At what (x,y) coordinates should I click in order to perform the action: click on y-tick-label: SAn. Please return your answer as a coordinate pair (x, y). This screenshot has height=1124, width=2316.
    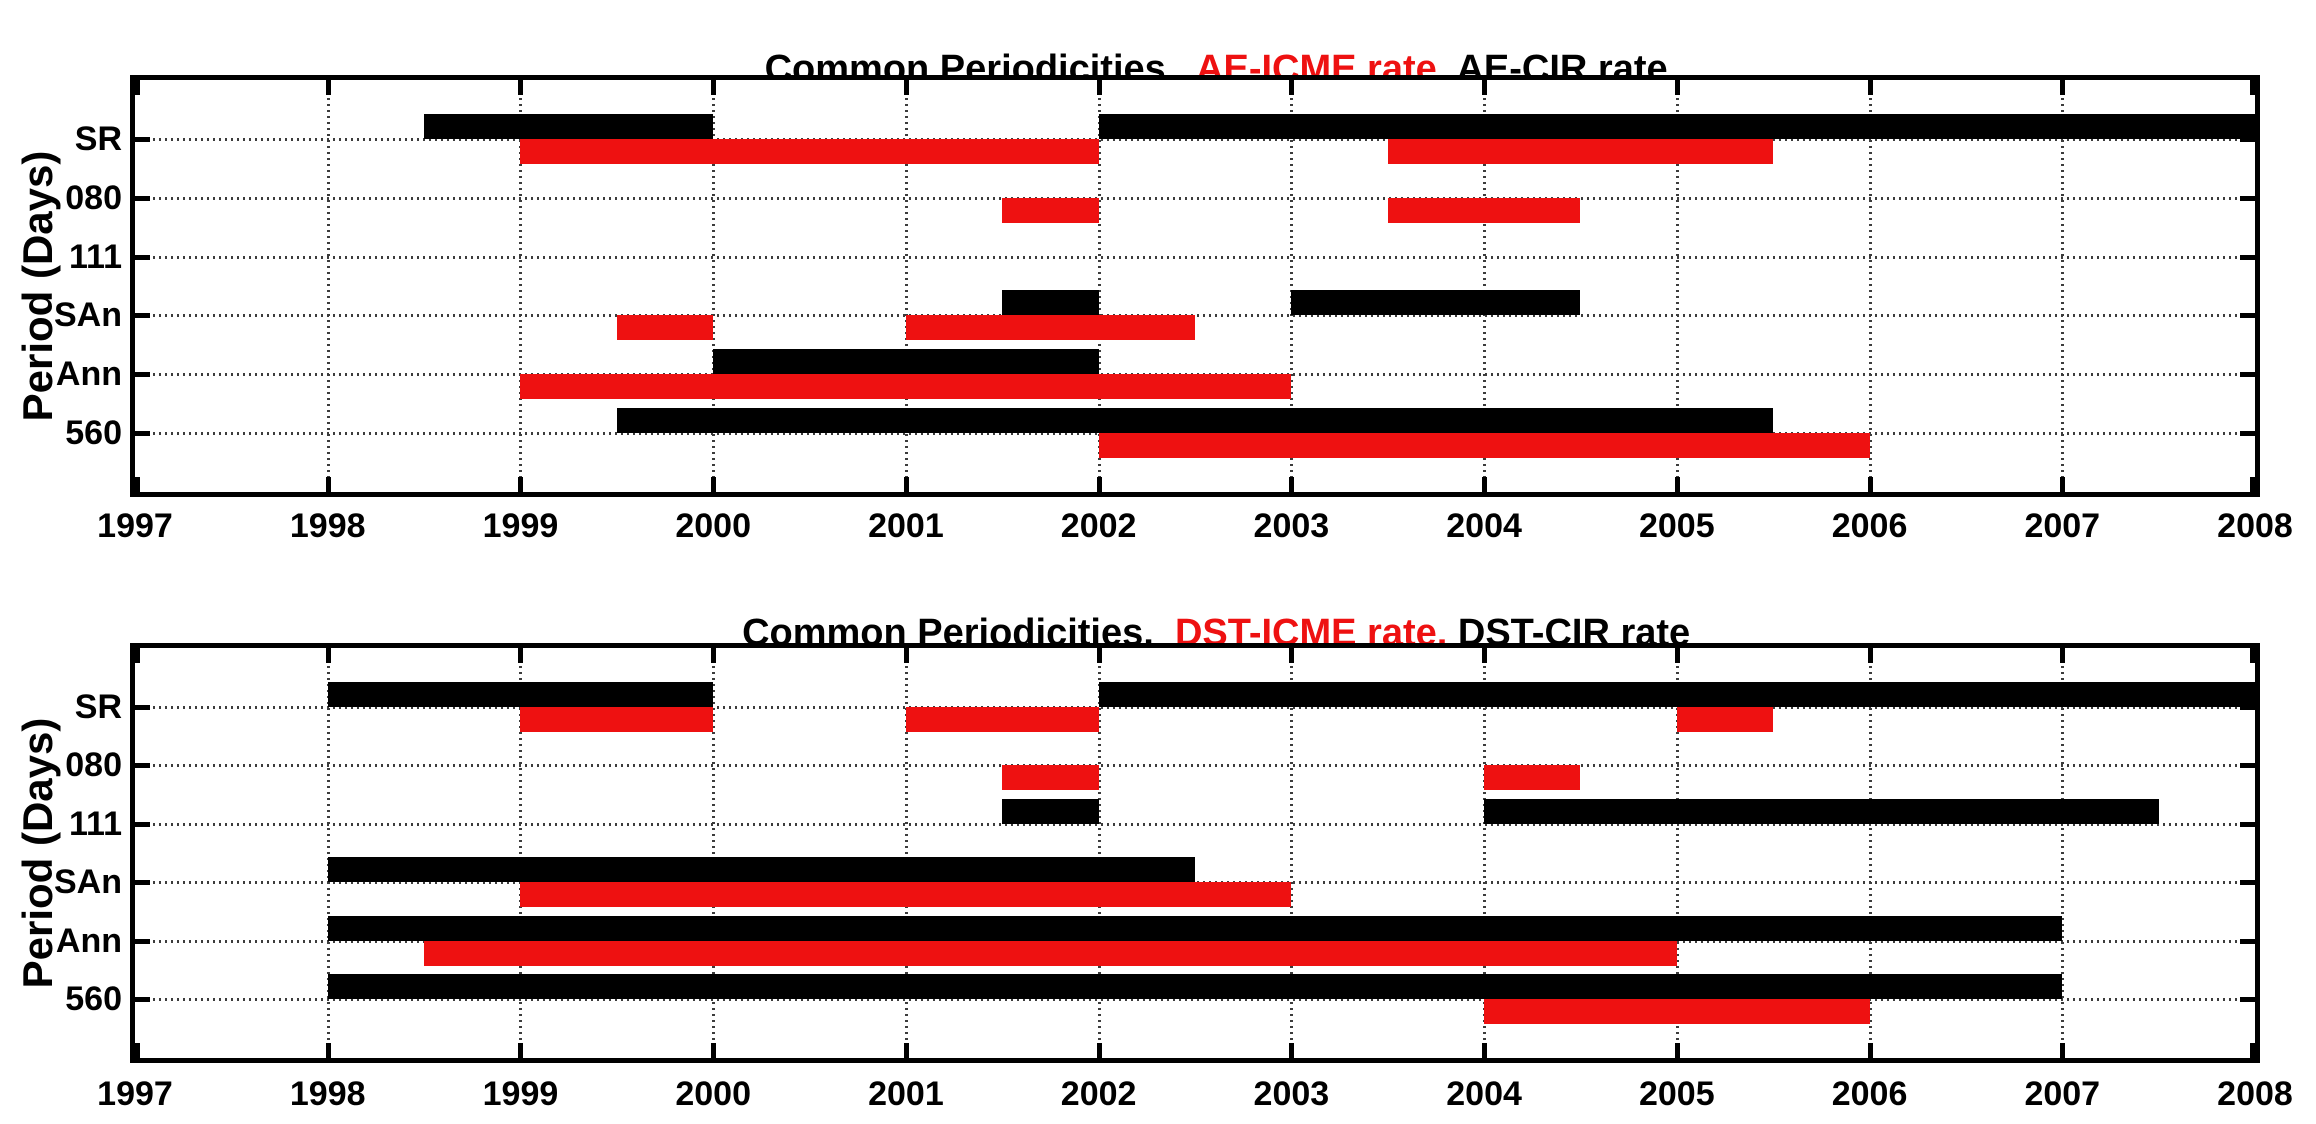
    Looking at the image, I should click on (88, 882).